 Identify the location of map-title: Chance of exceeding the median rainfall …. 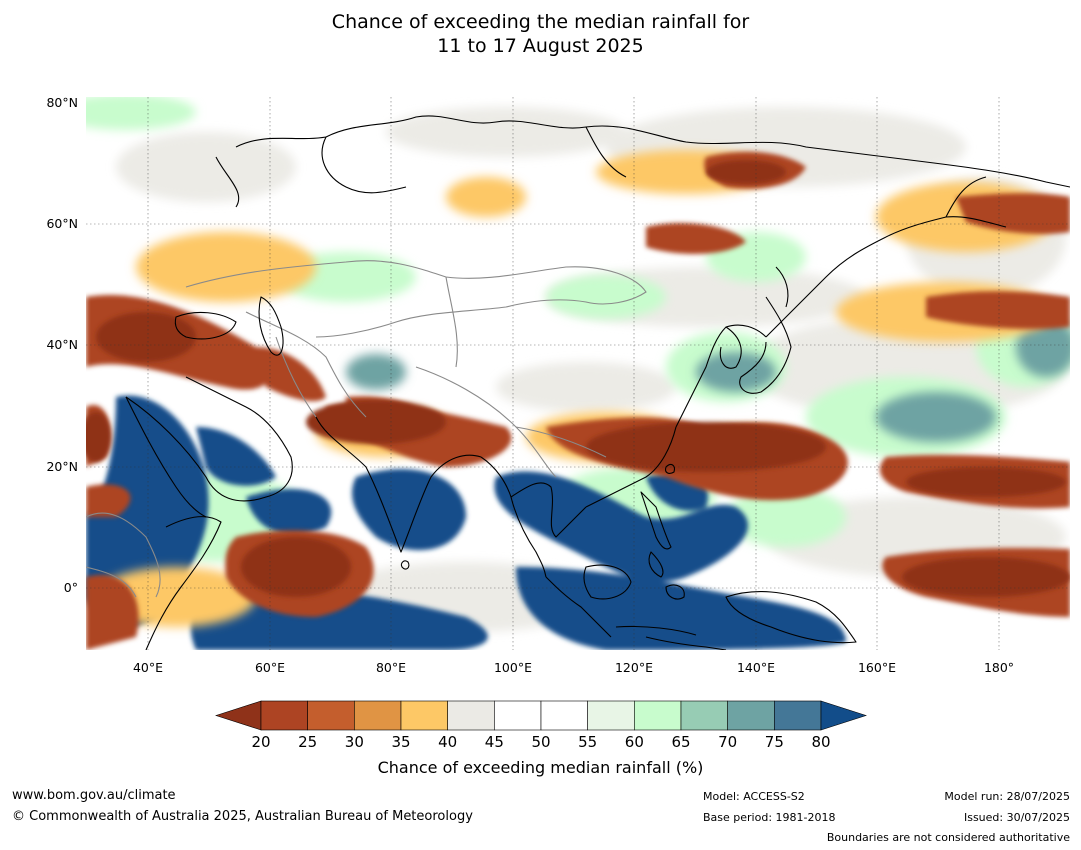
(540, 34).